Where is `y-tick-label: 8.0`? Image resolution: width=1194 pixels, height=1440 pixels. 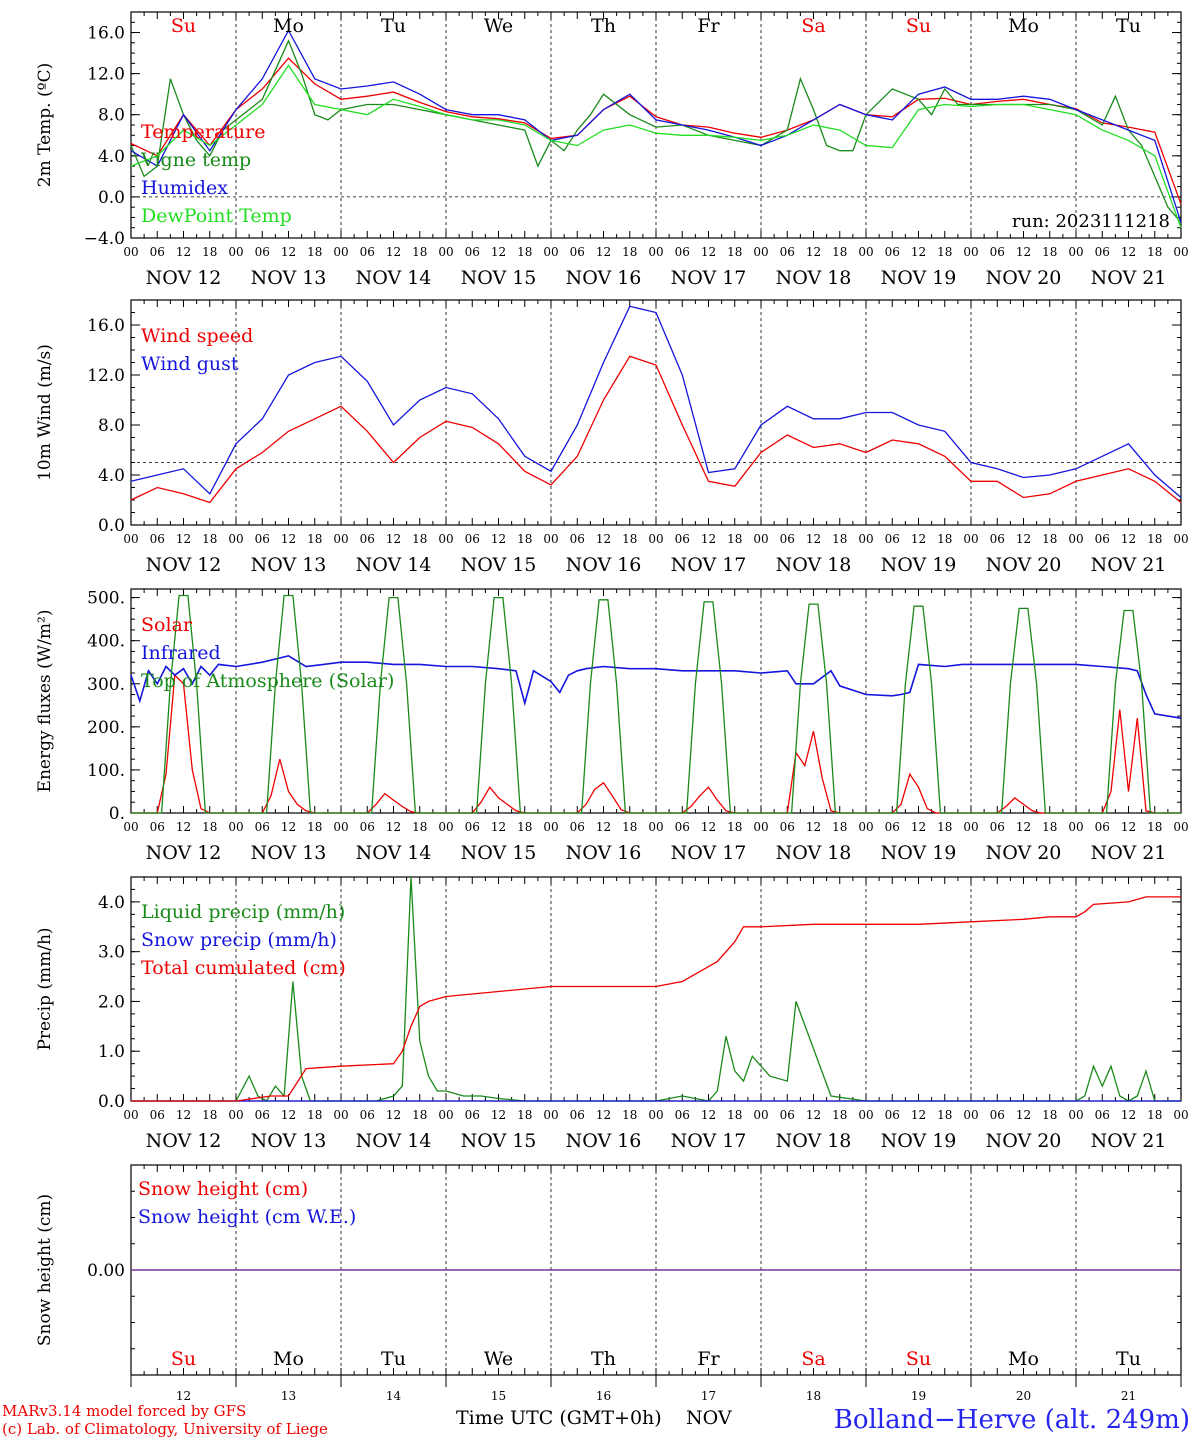 y-tick-label: 8.0 is located at coordinates (111, 116).